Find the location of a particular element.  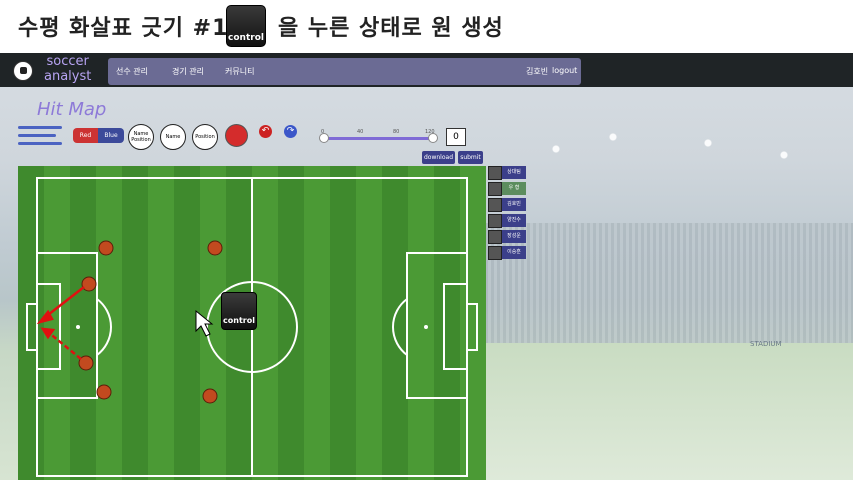

control-key-overlay-icon: control is located at coordinates (239, 311).